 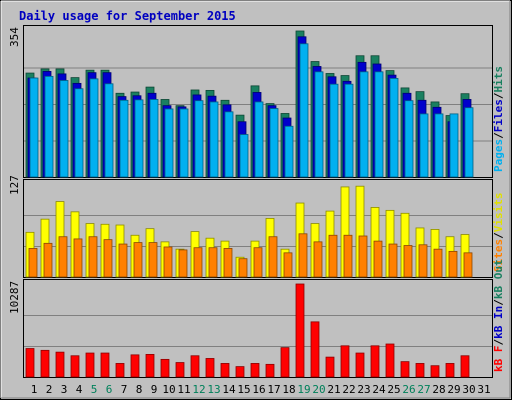 What do you see at coordinates (498, 255) in the screenshot?
I see `legend-label-sites: Sites` at bounding box center [498, 255].